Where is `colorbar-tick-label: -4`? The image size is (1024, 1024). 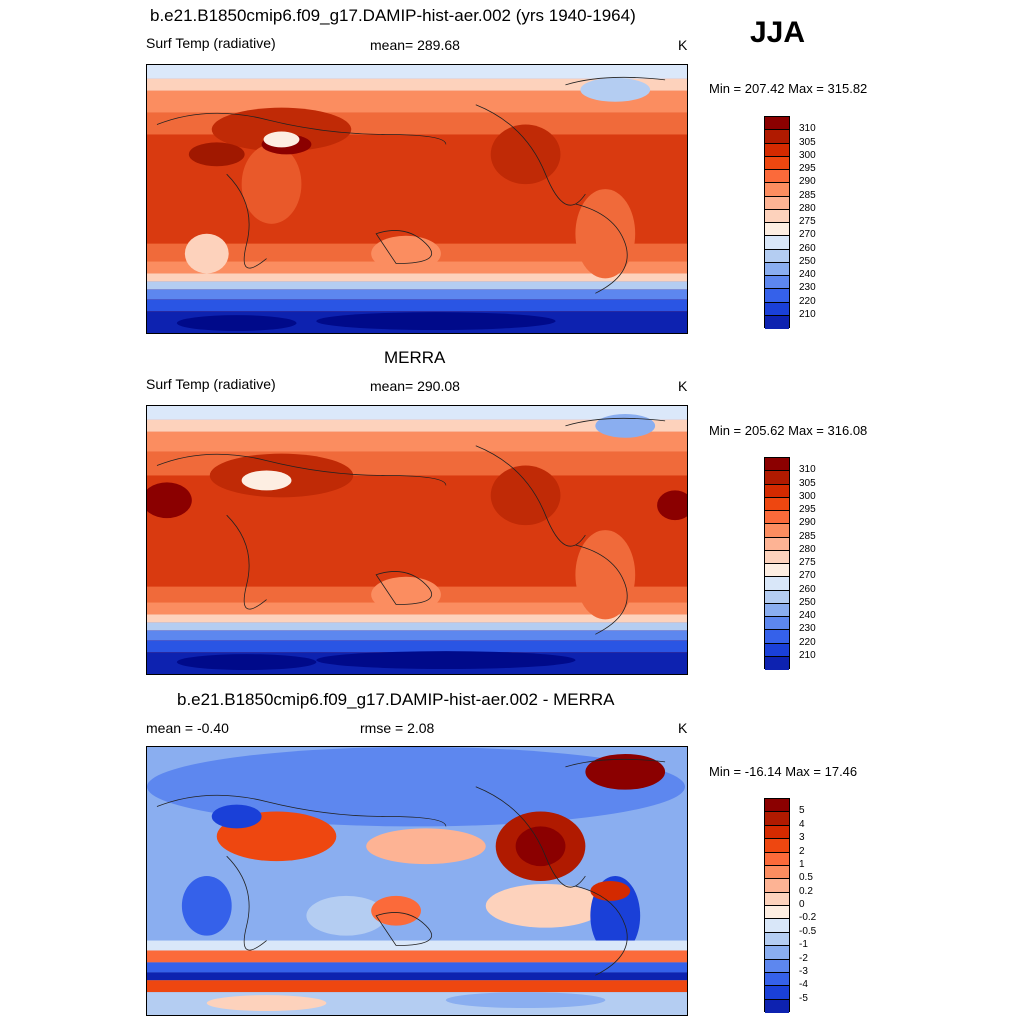
colorbar-tick-label: -4 is located at coordinates (803, 985).